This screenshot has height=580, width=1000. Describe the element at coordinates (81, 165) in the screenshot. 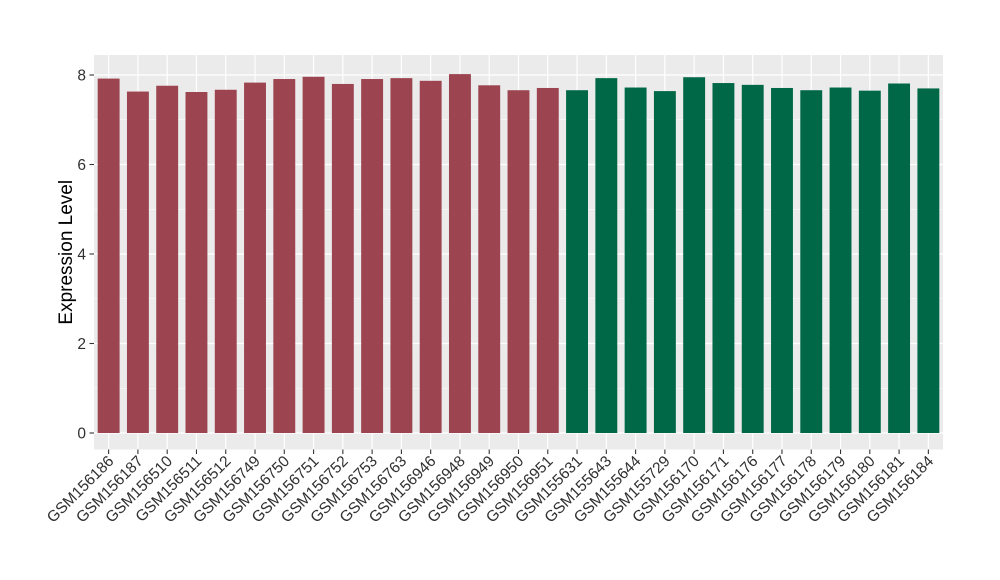

I see `y-tick-label: 6` at that location.